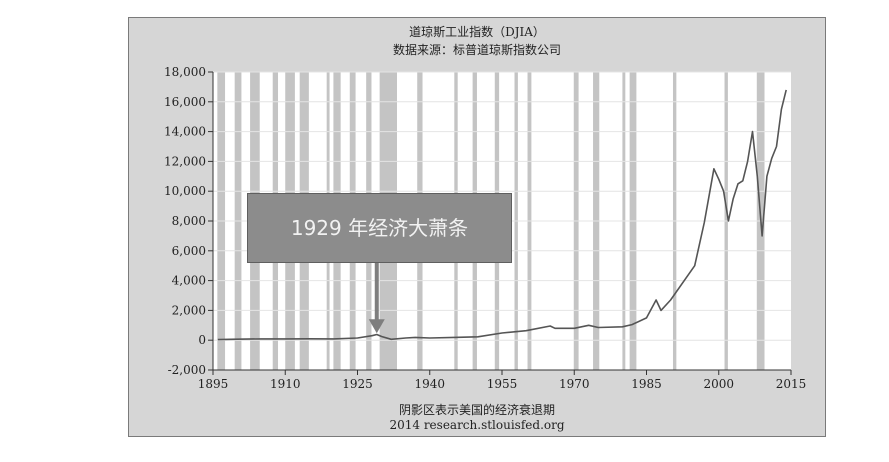 The height and width of the screenshot is (462, 889). I want to click on recession-footnote: 阴影区表示美国的经济衰退期, so click(476, 410).